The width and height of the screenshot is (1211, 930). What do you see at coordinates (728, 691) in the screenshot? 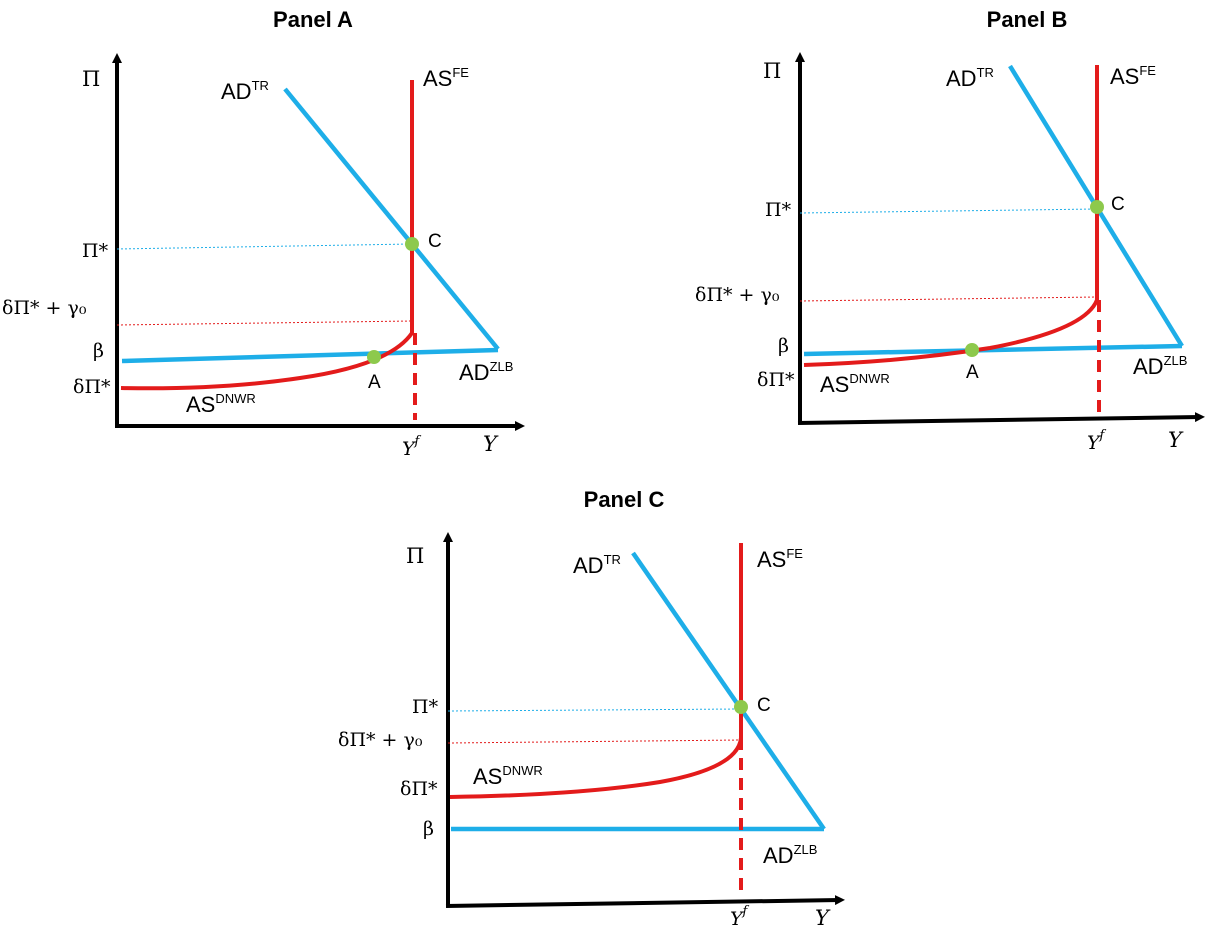
I see `panel-c-ad-tr-curve` at bounding box center [728, 691].